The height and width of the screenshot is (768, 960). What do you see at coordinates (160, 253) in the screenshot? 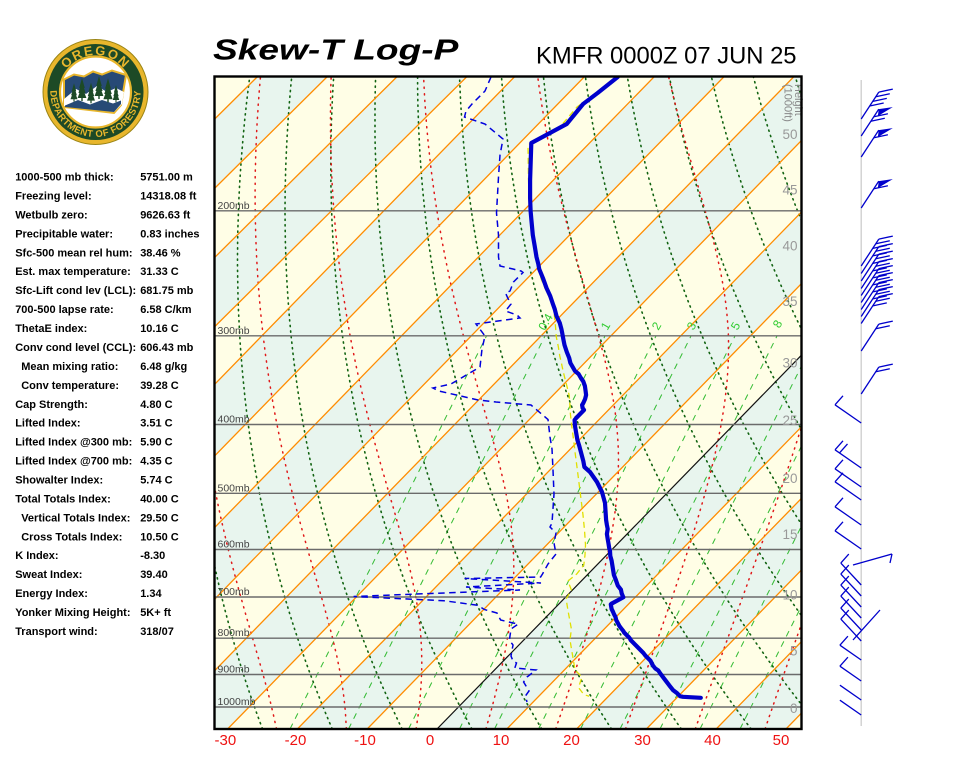
I see `svg-text: 38.46 %` at bounding box center [160, 253].